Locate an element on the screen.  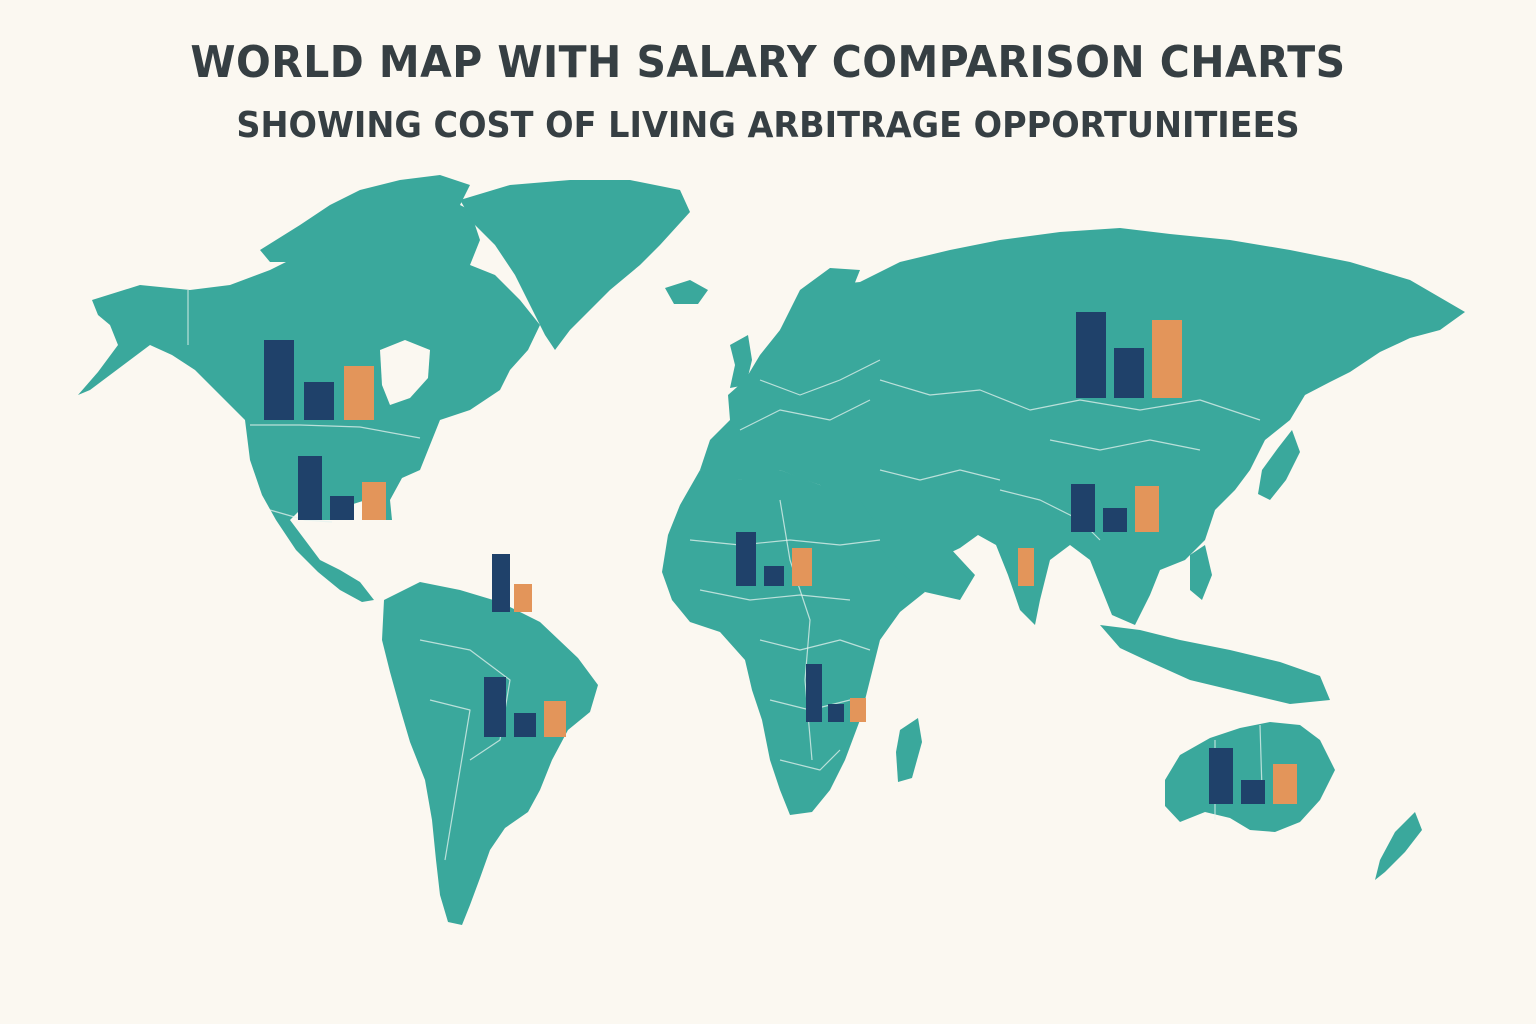
bar-chart-india is located at coordinates (1026, 567).